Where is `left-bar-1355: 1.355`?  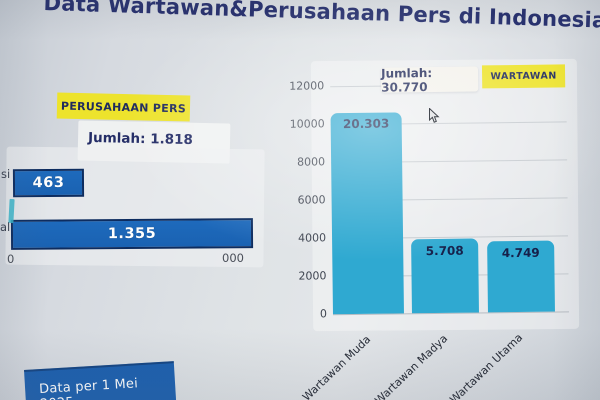
left-bar-1355: 1.355 is located at coordinates (132, 234).